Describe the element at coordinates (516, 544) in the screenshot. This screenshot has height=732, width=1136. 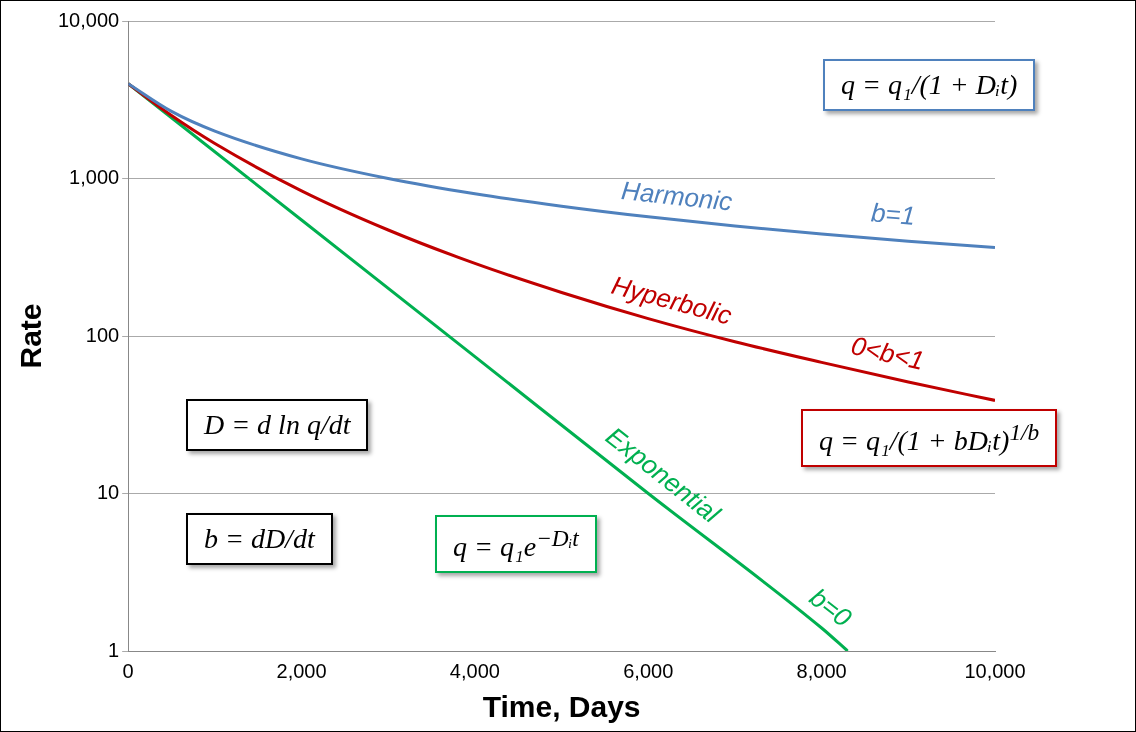
I see `annotation: q = q₁e$^{−Dᵢt}$` at that location.